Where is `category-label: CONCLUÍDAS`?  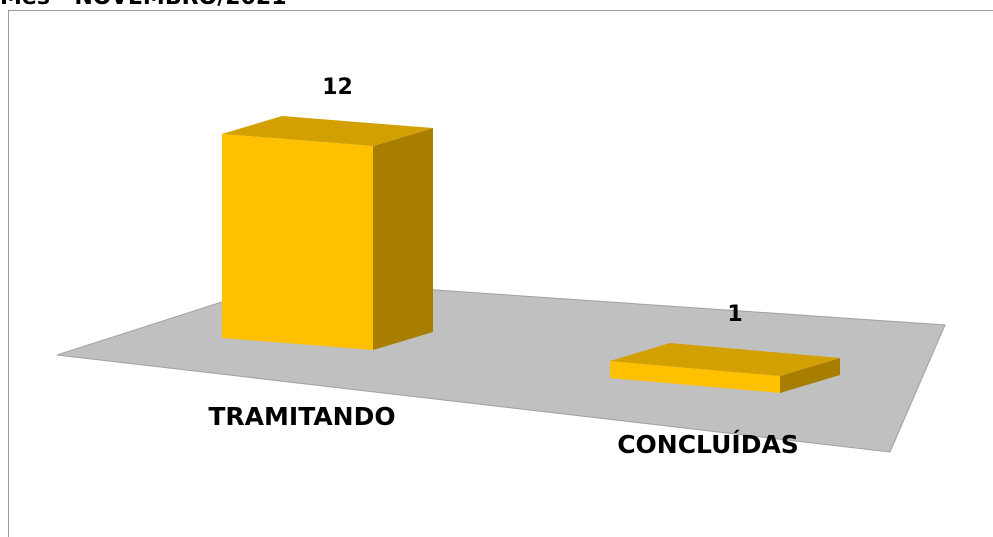 category-label: CONCLUÍDAS is located at coordinates (708, 444).